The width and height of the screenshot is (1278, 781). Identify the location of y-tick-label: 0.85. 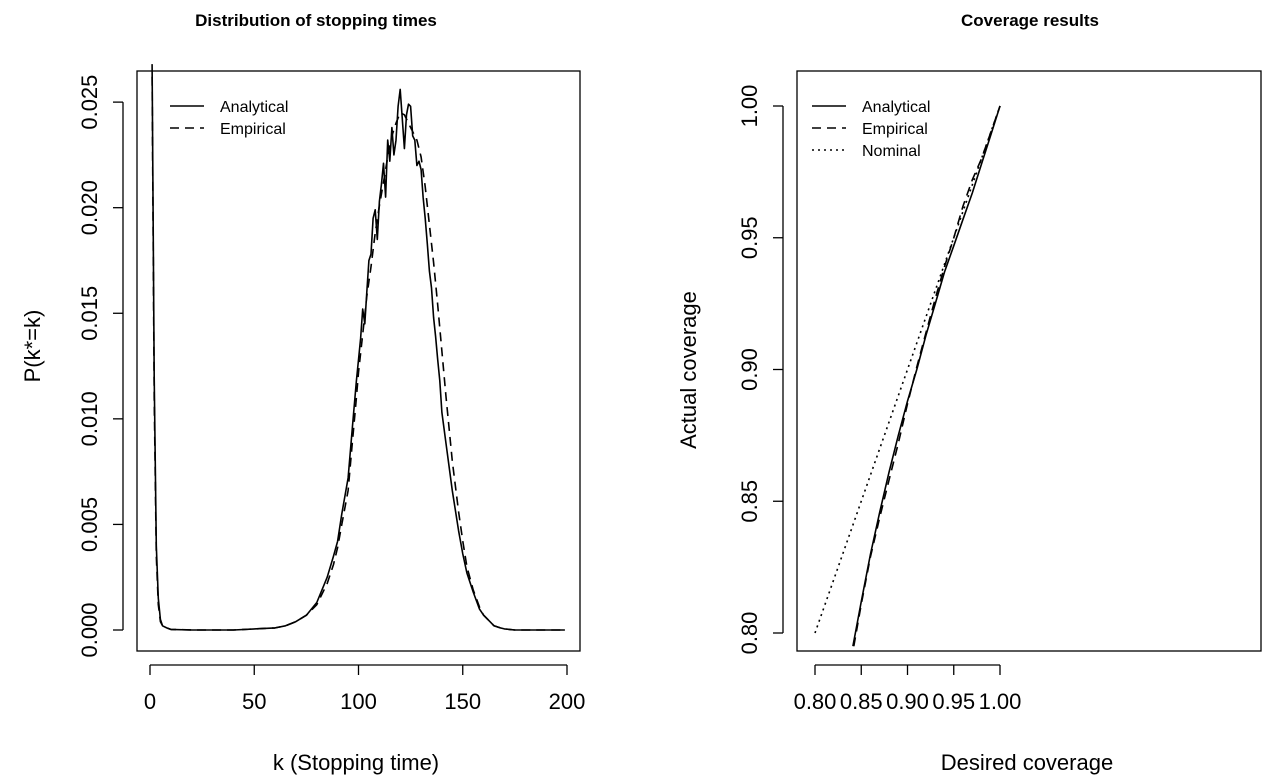
(749, 501).